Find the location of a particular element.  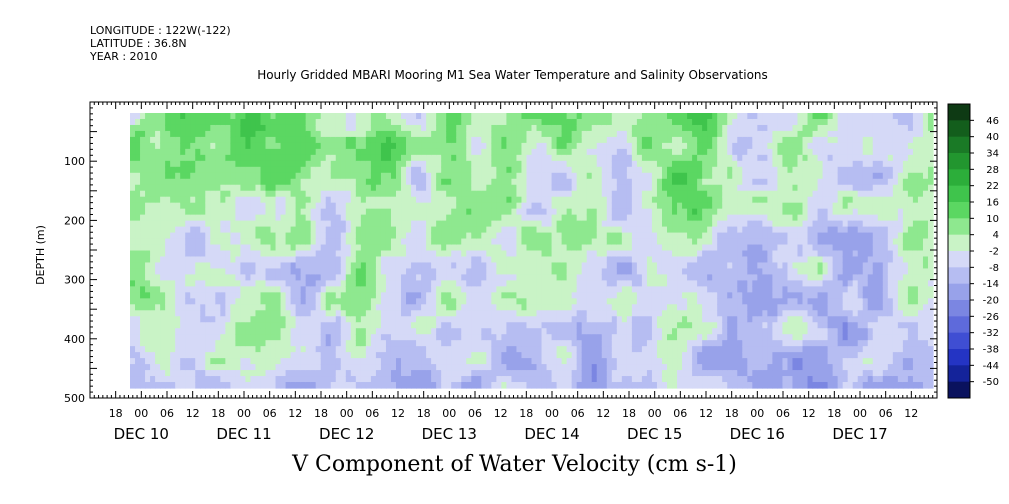

colorbar-label: 28 is located at coordinates (992, 170).